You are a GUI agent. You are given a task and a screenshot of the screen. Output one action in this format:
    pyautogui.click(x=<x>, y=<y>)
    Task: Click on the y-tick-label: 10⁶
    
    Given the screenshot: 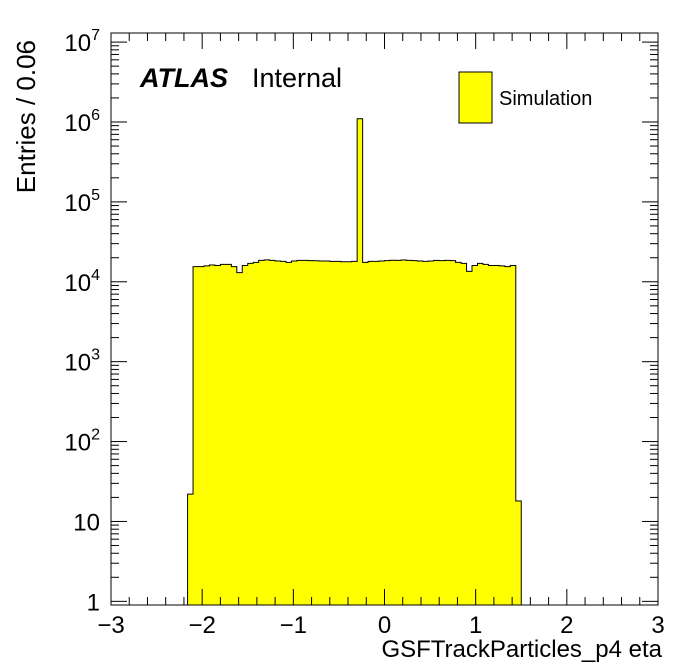 What is the action you would take?
    pyautogui.click(x=82, y=122)
    